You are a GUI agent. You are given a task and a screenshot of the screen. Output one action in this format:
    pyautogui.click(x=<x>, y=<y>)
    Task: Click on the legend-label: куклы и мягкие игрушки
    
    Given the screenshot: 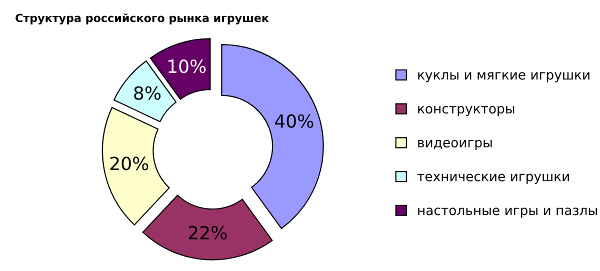 What is the action you would take?
    pyautogui.click(x=504, y=77)
    